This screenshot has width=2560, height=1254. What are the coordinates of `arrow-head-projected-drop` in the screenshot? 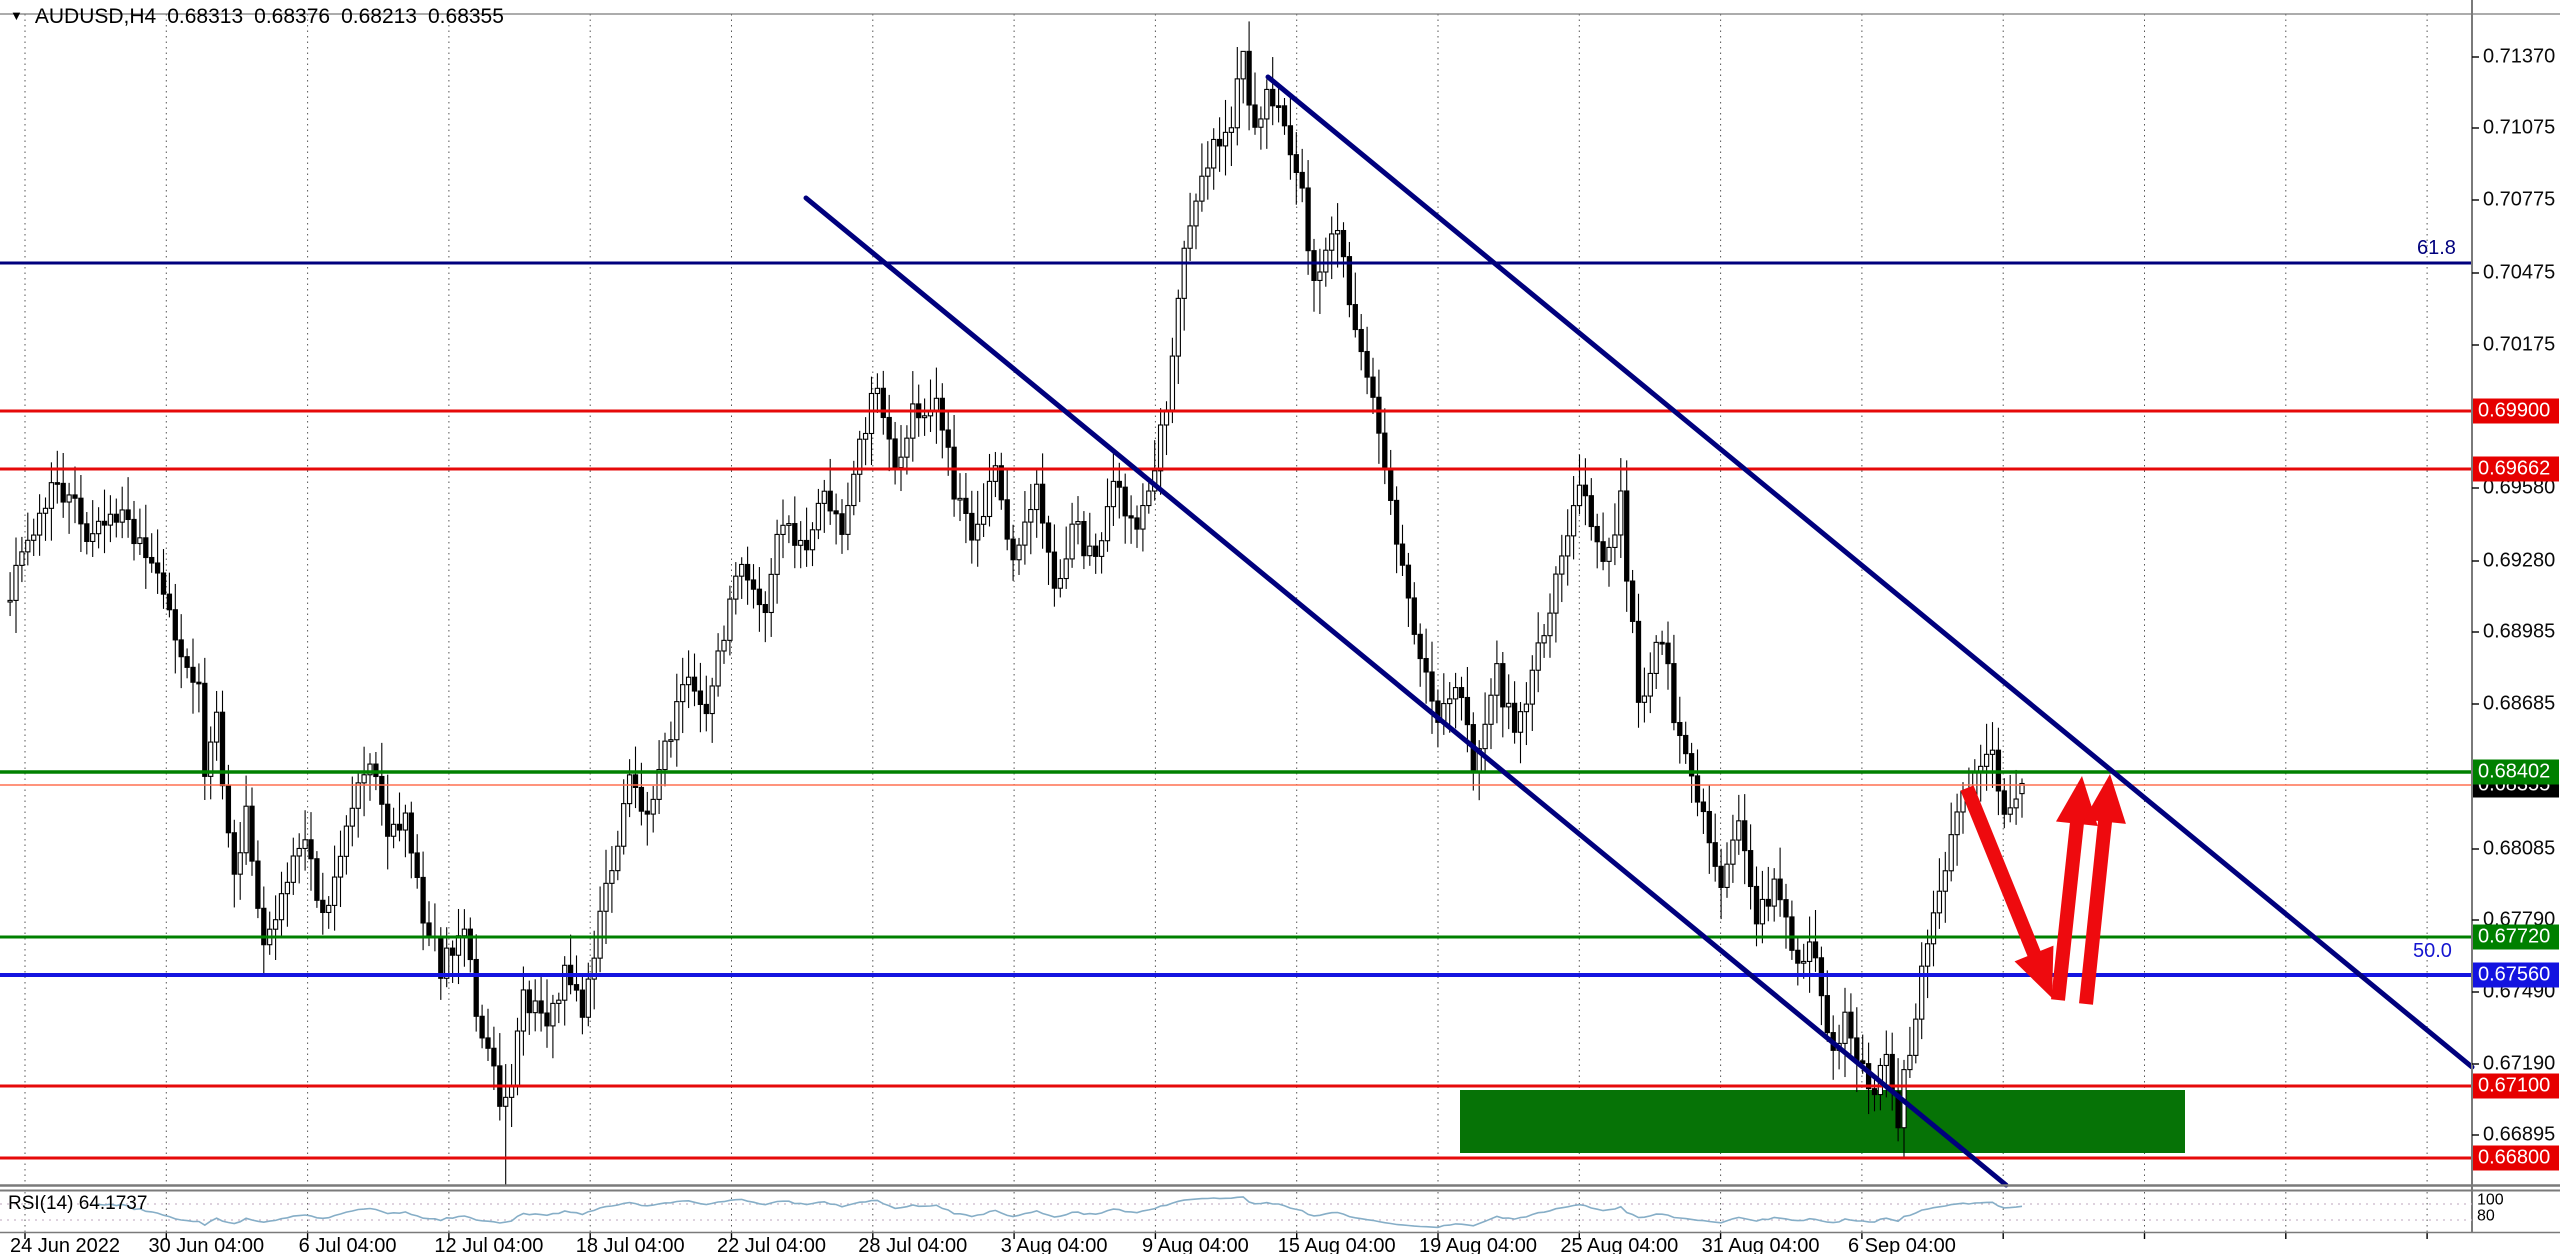 It's located at (2034, 971).